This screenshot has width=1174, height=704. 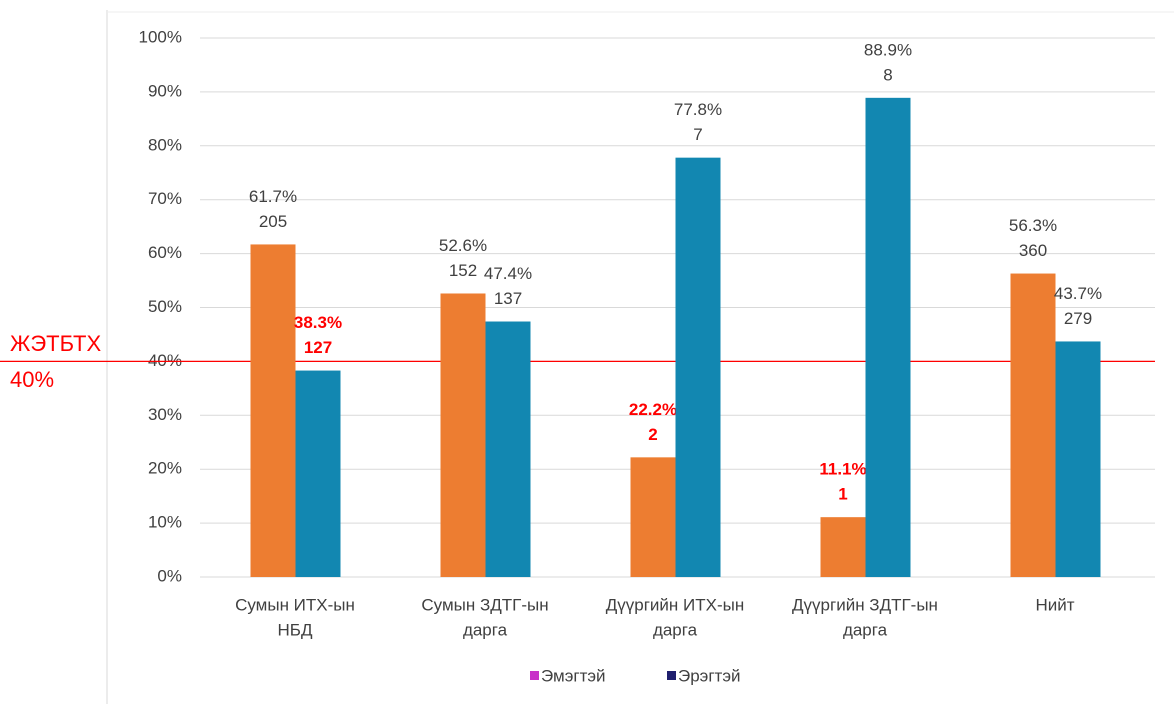 I want to click on y-tick-label: 20%, so click(x=165, y=468).